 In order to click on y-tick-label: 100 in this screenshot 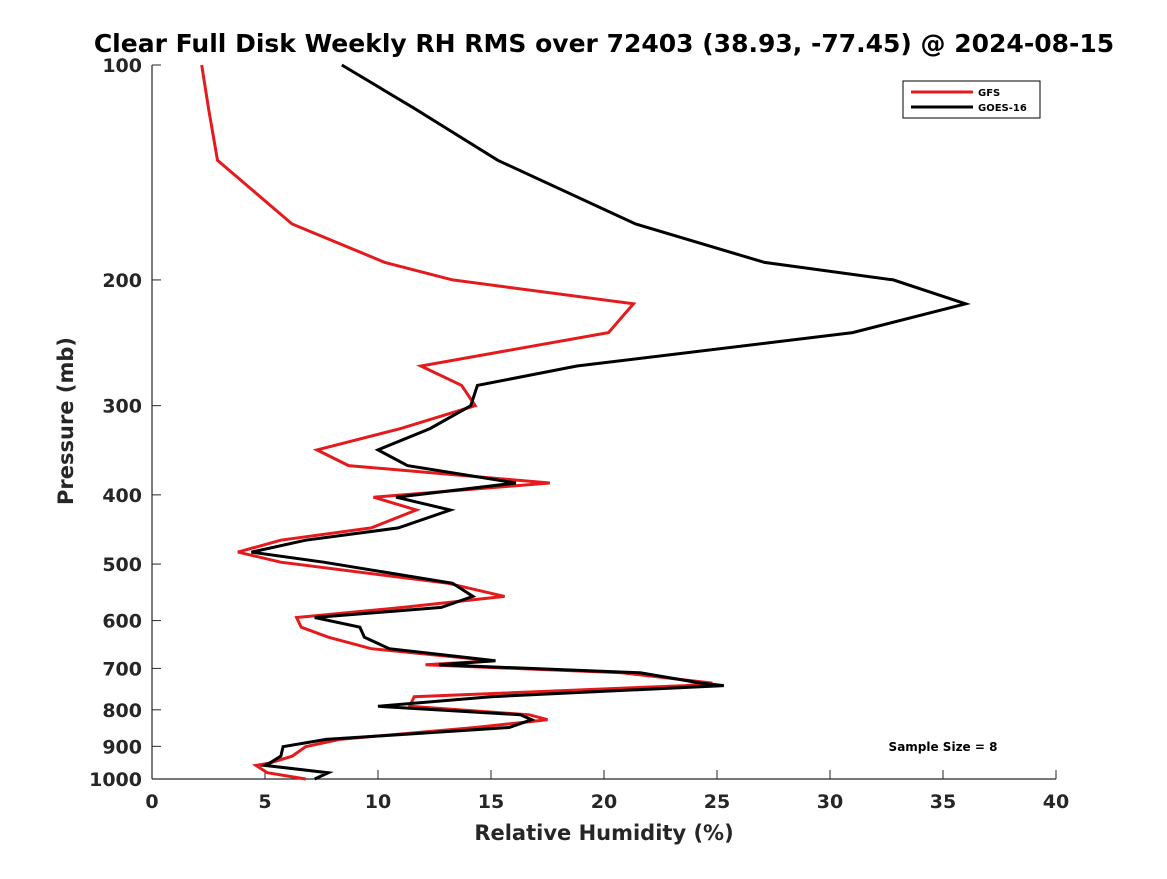, I will do `click(122, 66)`.